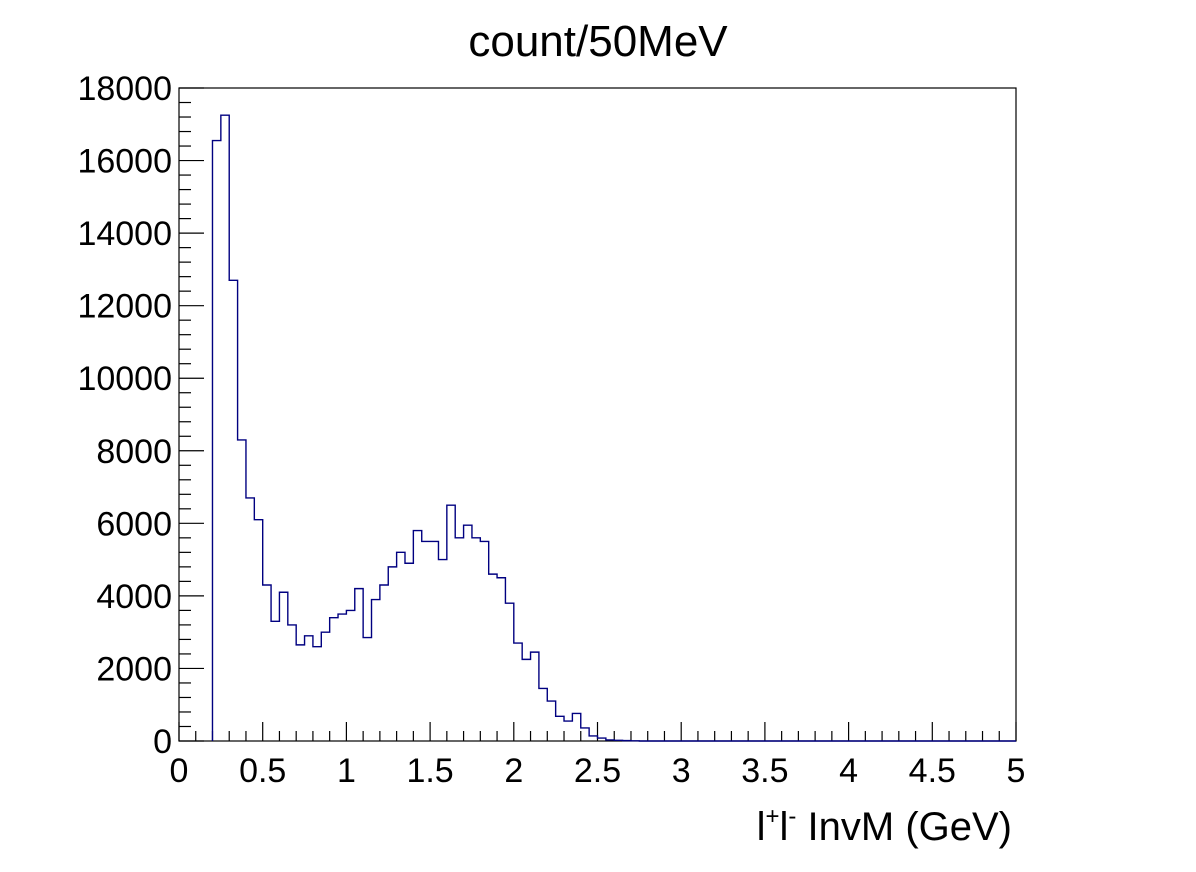 Image resolution: width=1196 pixels, height=872 pixels. What do you see at coordinates (134, 669) in the screenshot?
I see `y-tick-label: 2000` at bounding box center [134, 669].